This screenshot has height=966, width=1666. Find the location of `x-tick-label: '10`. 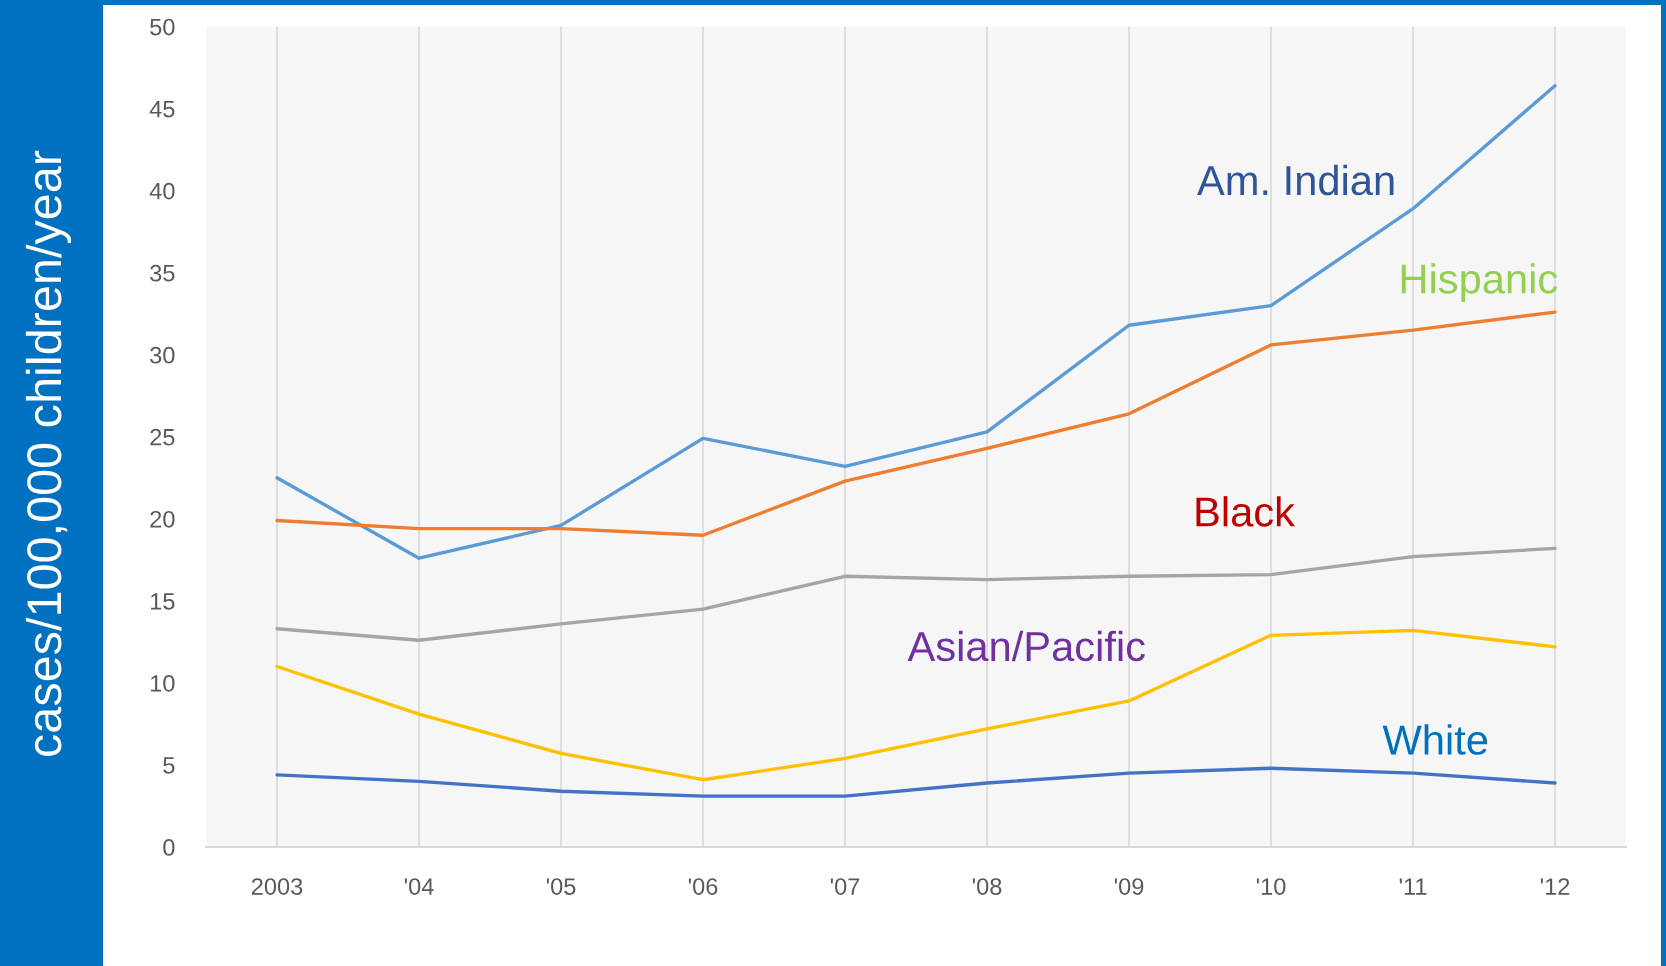

x-tick-label: '10 is located at coordinates (1271, 886).